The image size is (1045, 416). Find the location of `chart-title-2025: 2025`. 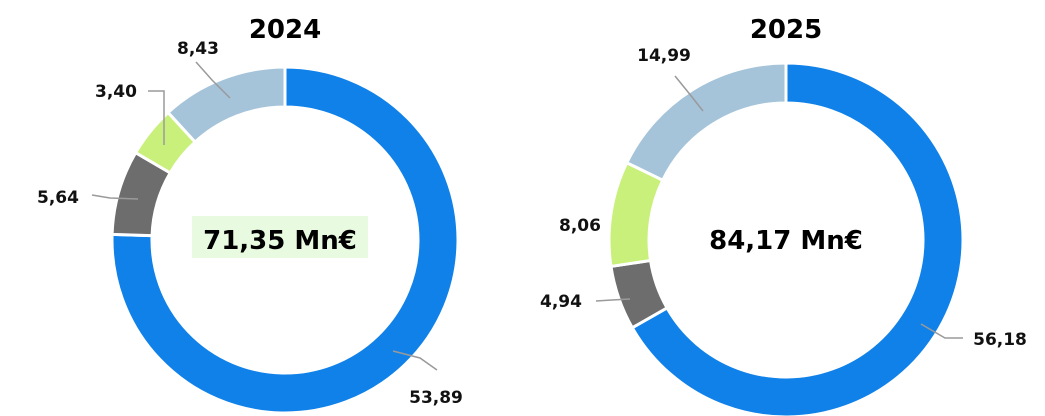

chart-title-2025: 2025 is located at coordinates (786, 30).